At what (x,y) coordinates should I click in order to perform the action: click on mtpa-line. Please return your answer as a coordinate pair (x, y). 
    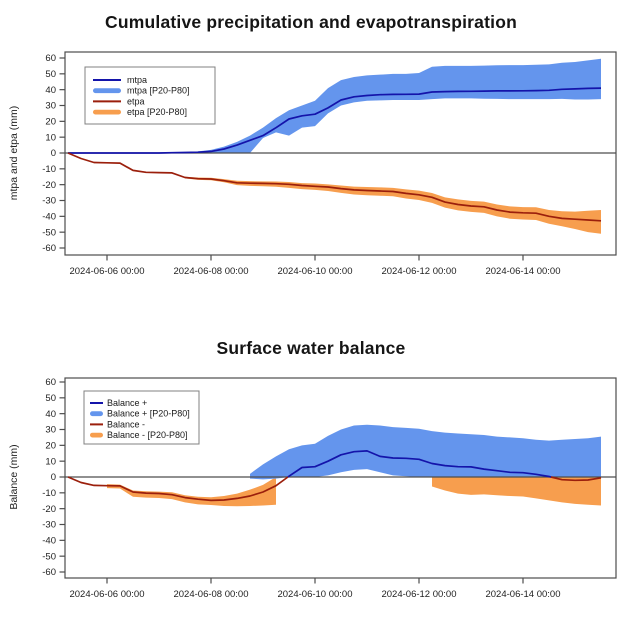
    Looking at the image, I should click on (335, 120).